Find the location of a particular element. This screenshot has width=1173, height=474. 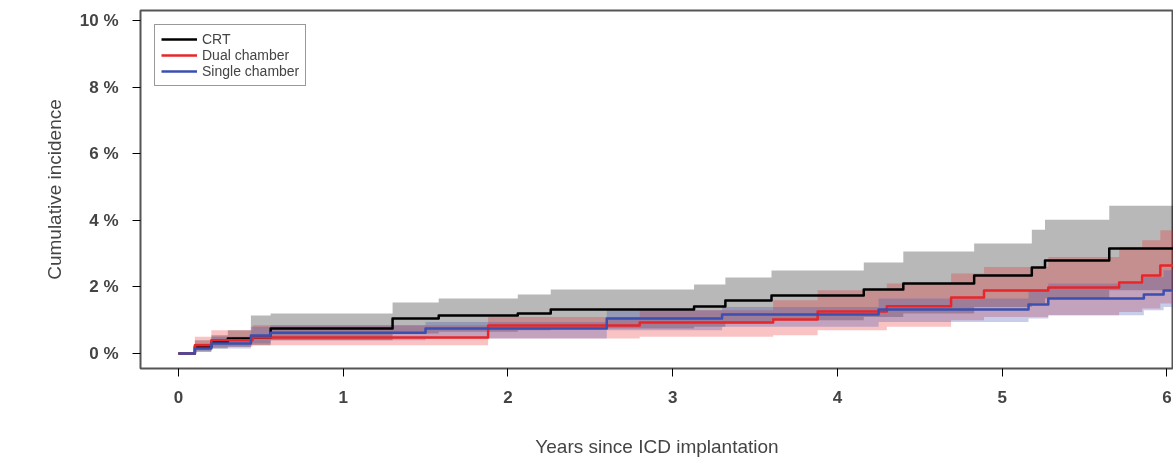

x-tick-label: 3 is located at coordinates (672, 397).